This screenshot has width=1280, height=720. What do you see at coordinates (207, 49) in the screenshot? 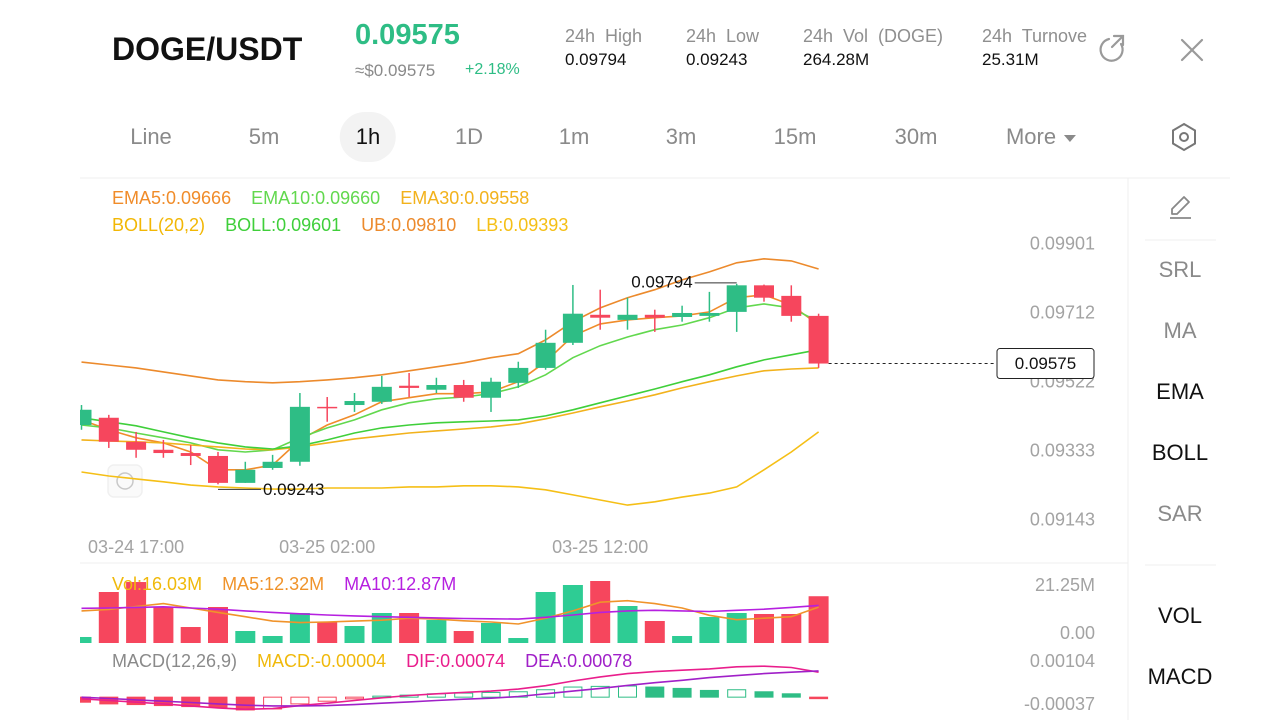
I see `pair-title: DOGE/USDT` at bounding box center [207, 49].